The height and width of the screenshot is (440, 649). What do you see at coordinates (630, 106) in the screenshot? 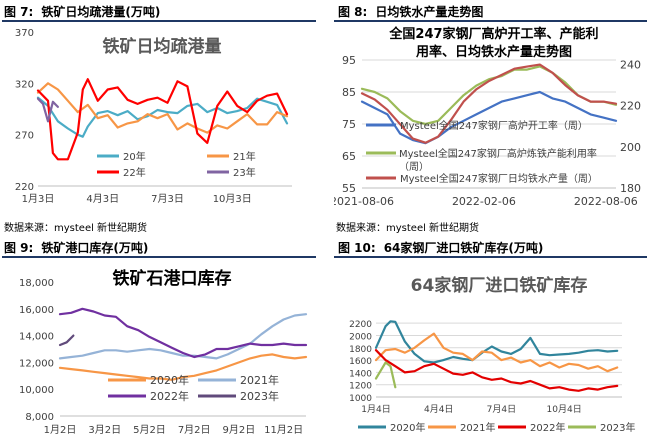
I see `y2-tick-label: 220` at bounding box center [630, 106].